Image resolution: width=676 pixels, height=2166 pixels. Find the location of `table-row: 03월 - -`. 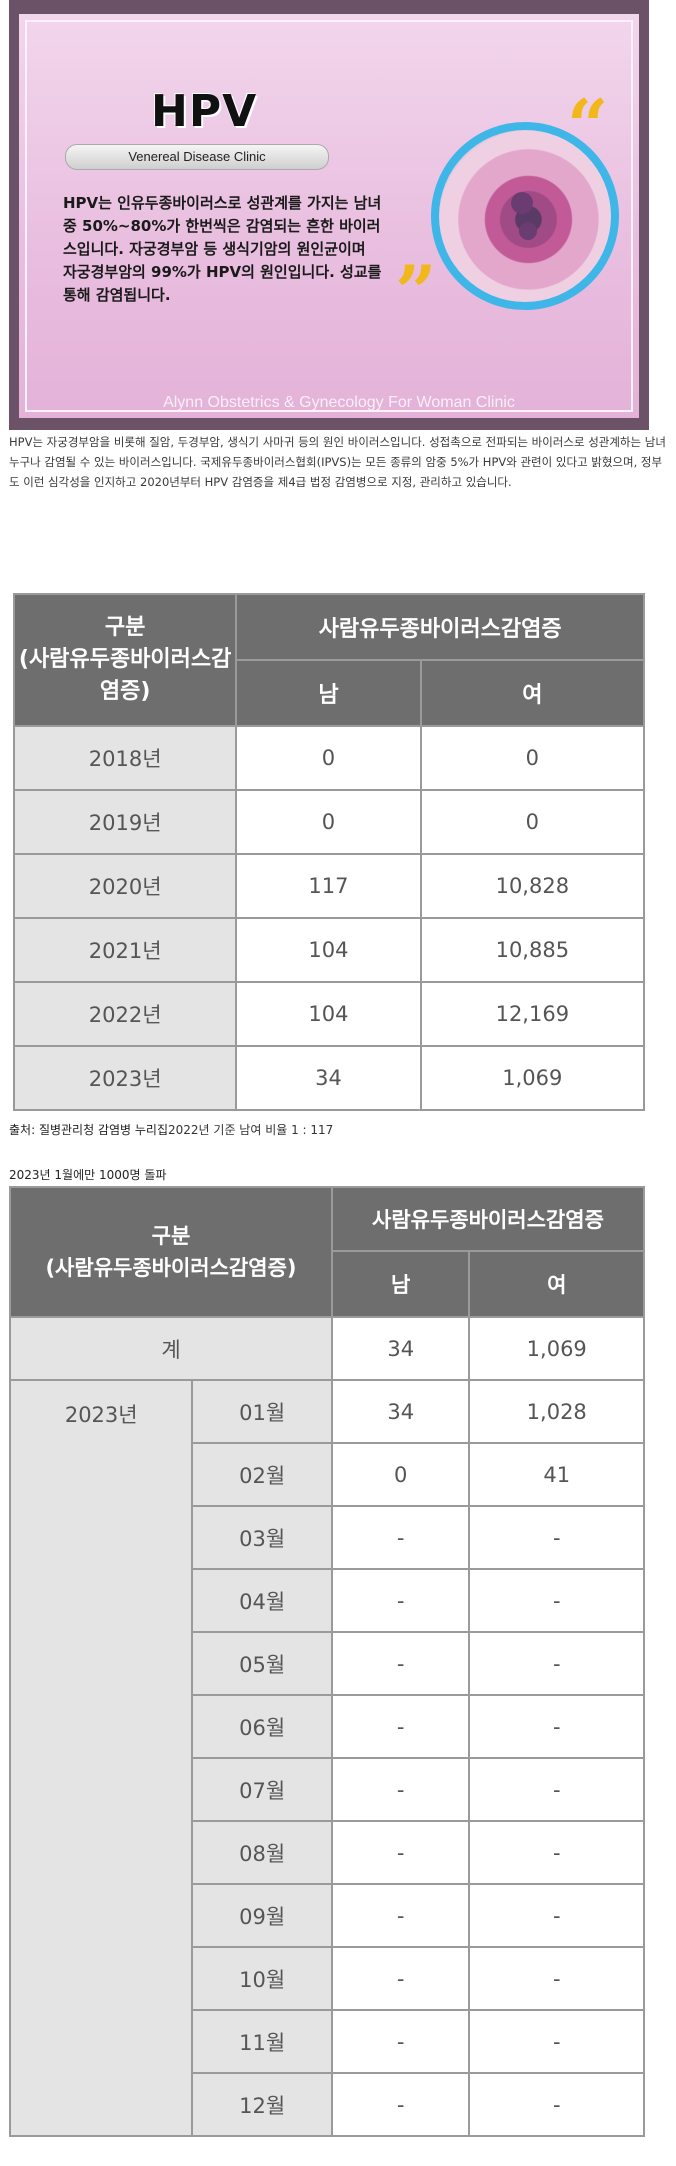

table-row: 03월 - - is located at coordinates (327, 1537).